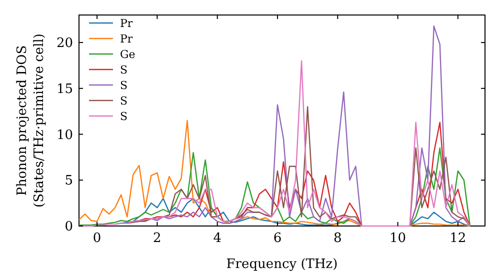 The image size is (500, 280). I want to click on y-tick-label: 10, so click(64, 135).